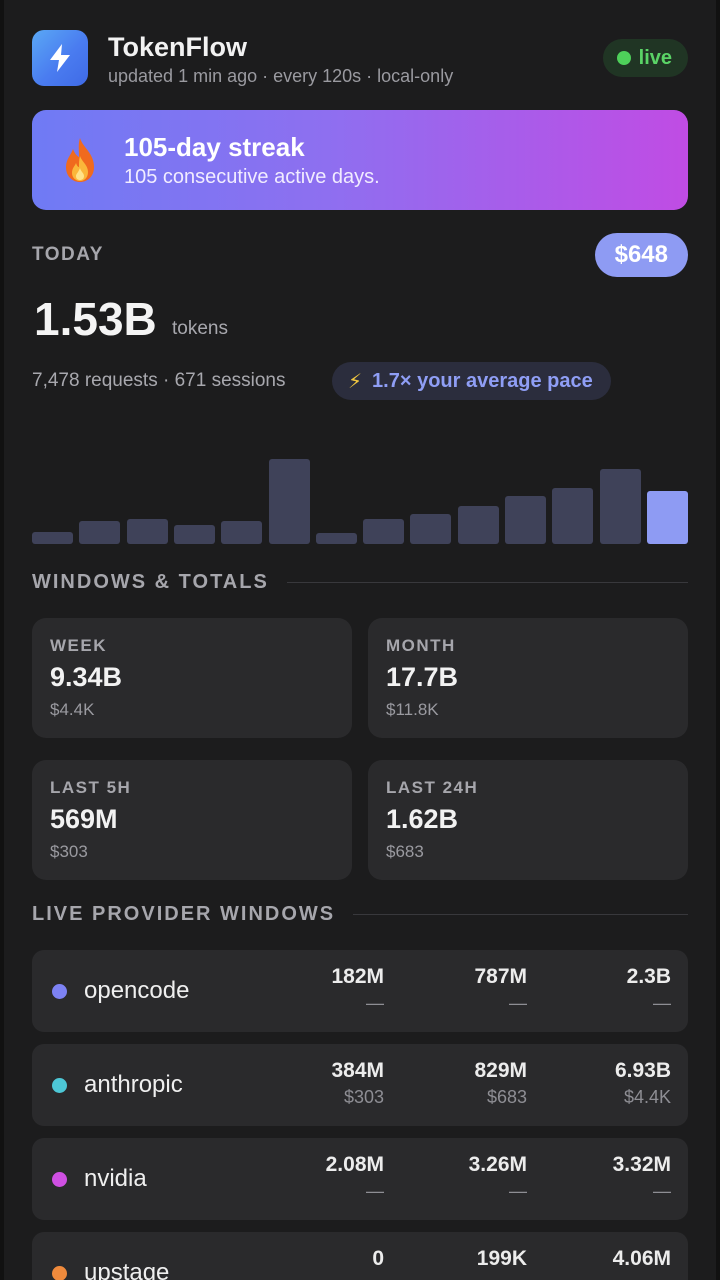  What do you see at coordinates (133, 1084) in the screenshot?
I see `provider-name: anthropic` at bounding box center [133, 1084].